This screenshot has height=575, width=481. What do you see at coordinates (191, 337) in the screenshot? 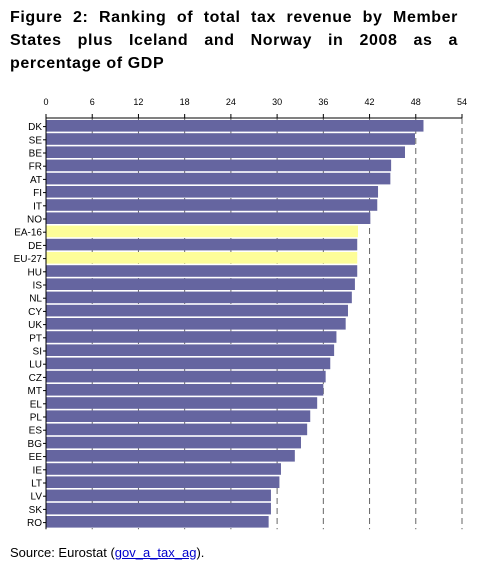
I see `bar-pt` at bounding box center [191, 337].